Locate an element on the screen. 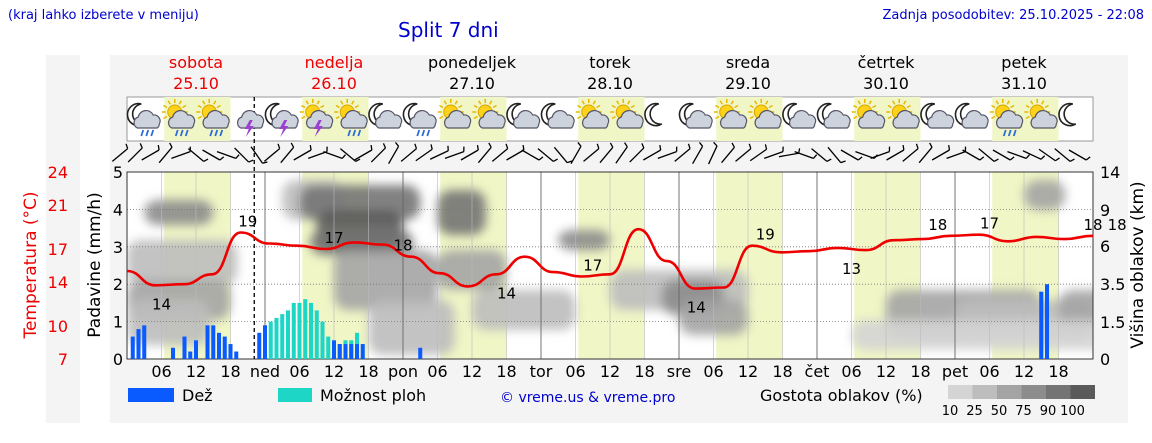  day-date: 30.10 is located at coordinates (886, 83).